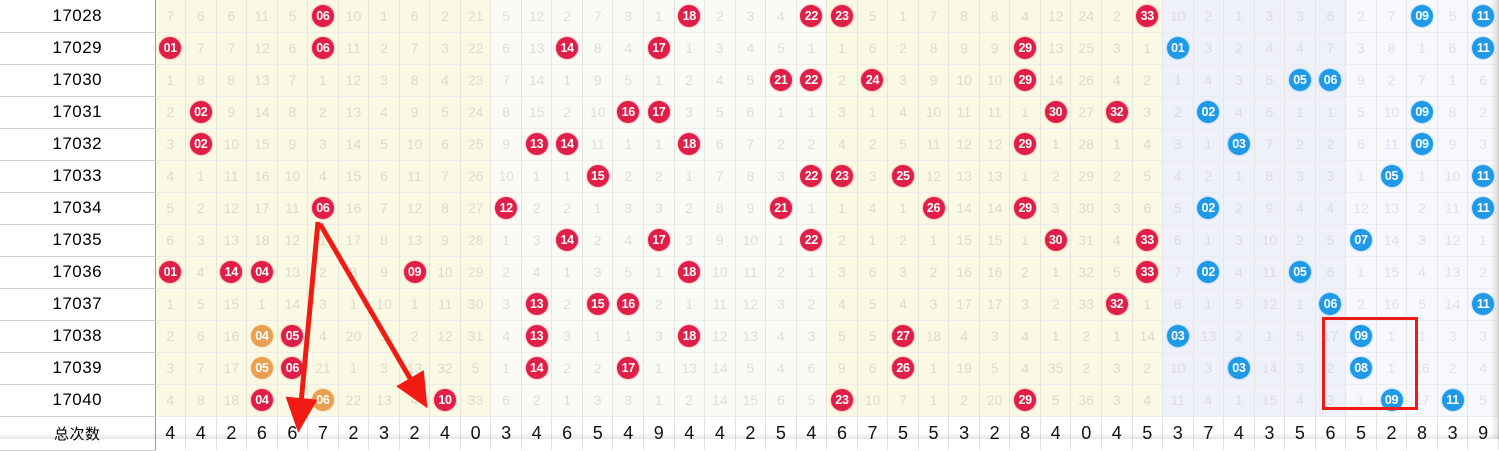 This screenshot has height=451, width=1499. Describe the element at coordinates (1392, 48) in the screenshot. I see `blue-zone-cell: 8` at that location.